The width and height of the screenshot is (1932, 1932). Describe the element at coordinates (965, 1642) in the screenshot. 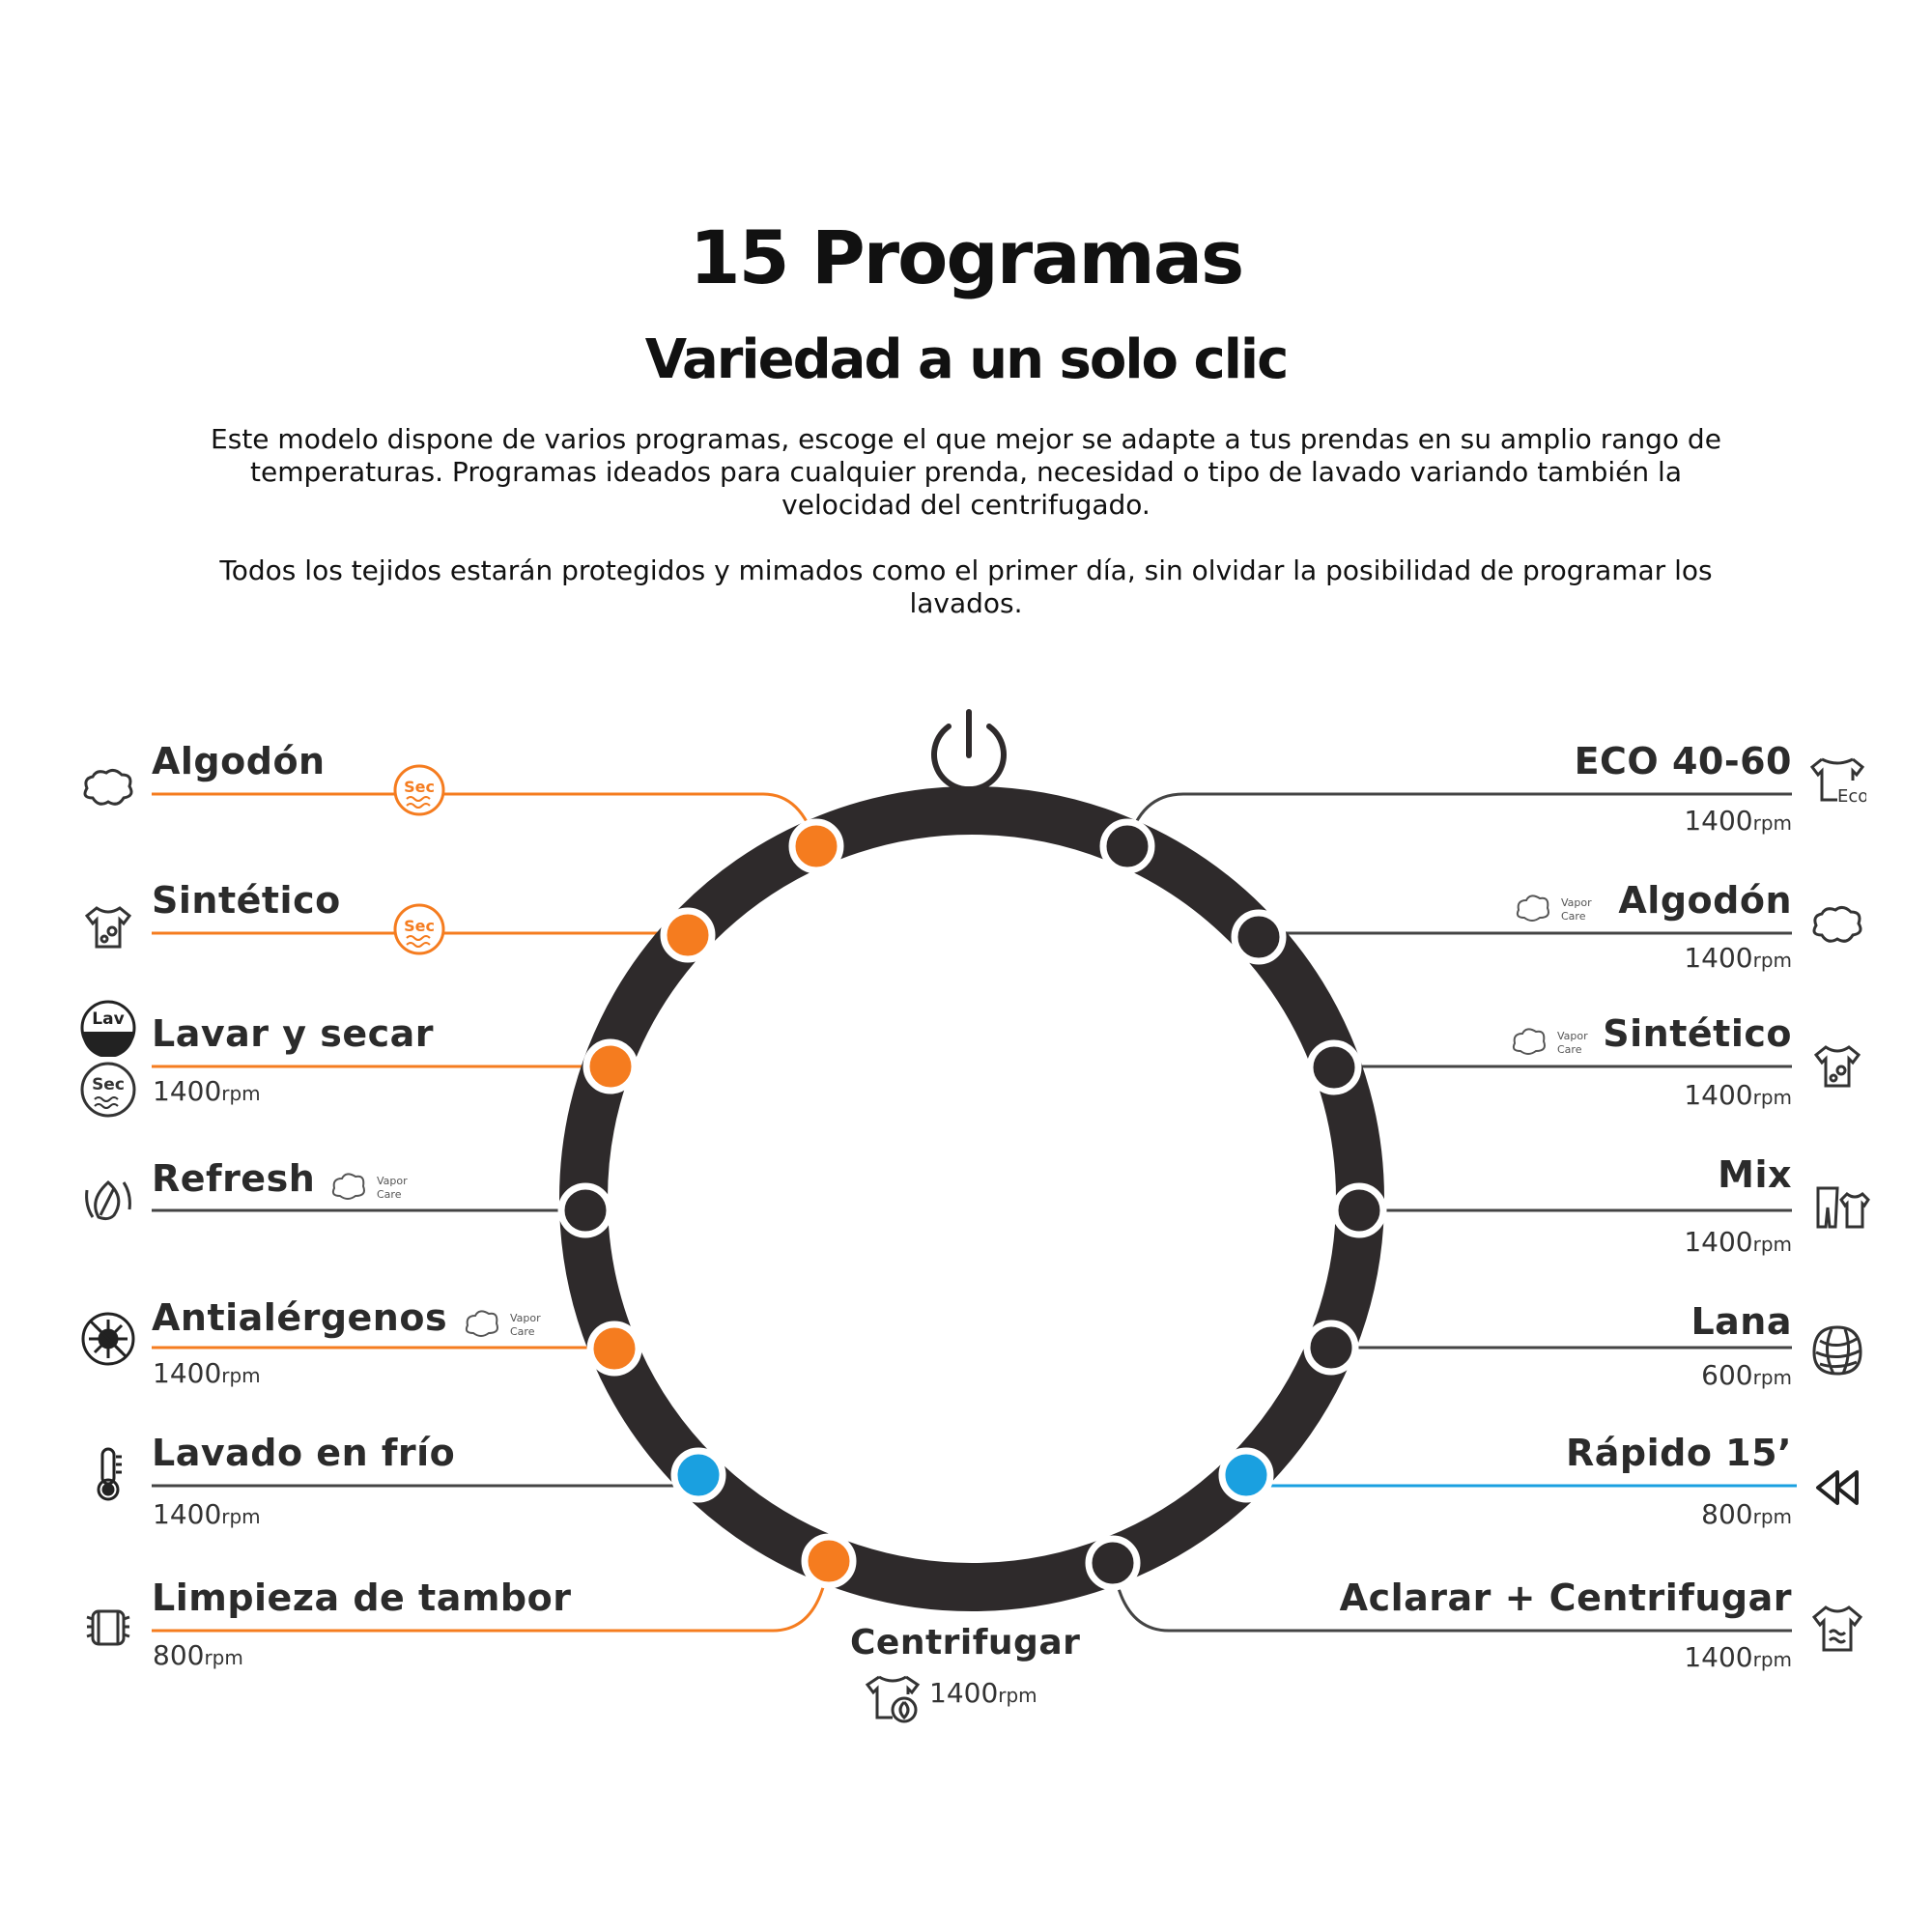

I see `program-label-centrifugar: Centrifugar` at that location.